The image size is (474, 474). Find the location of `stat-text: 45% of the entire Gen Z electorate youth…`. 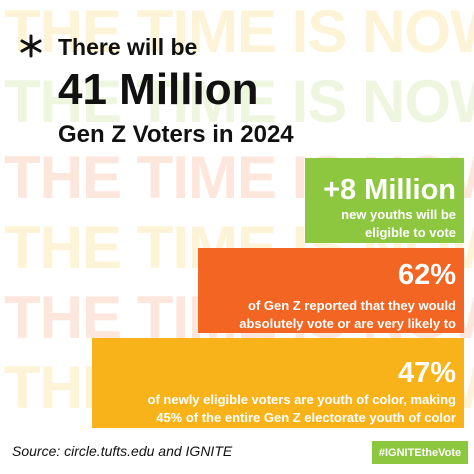

stat-text: 45% of the entire Gen Z electorate youth… is located at coordinates (306, 417).